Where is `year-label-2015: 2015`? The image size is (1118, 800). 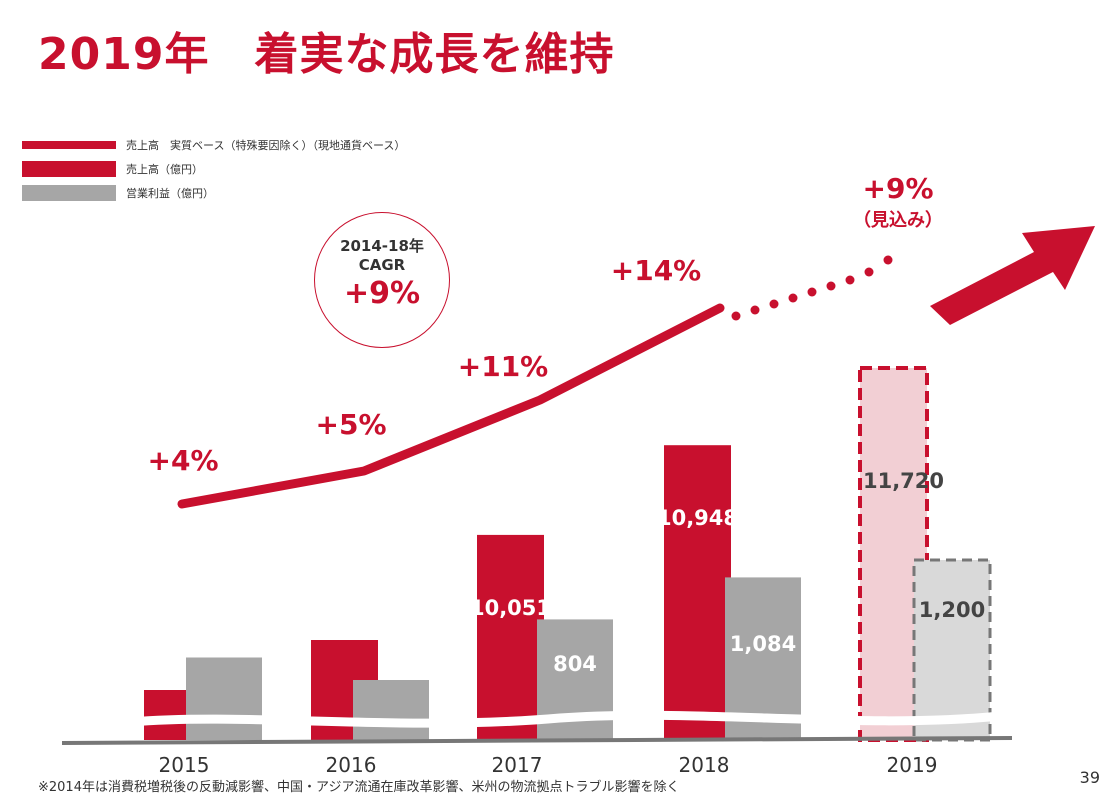
year-label-2015: 2015 is located at coordinates (184, 765).